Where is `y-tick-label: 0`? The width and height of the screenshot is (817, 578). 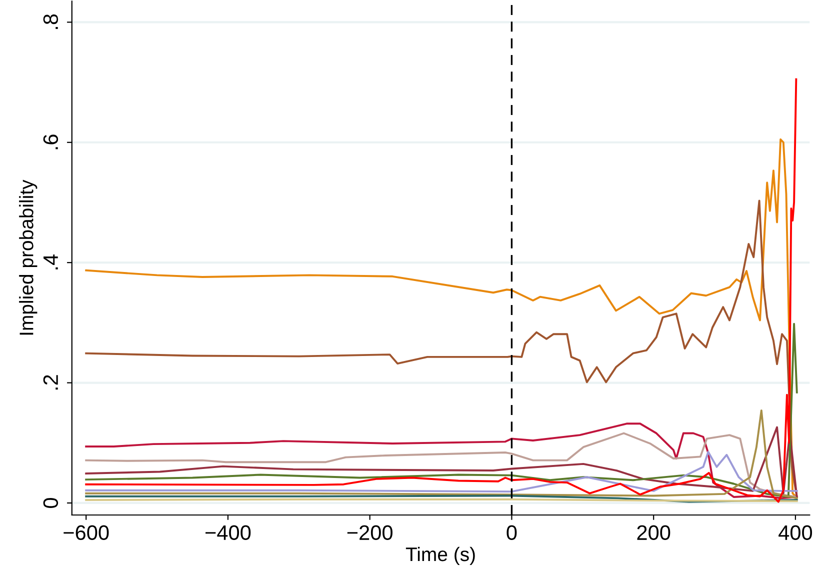 y-tick-label: 0 is located at coordinates (50, 503).